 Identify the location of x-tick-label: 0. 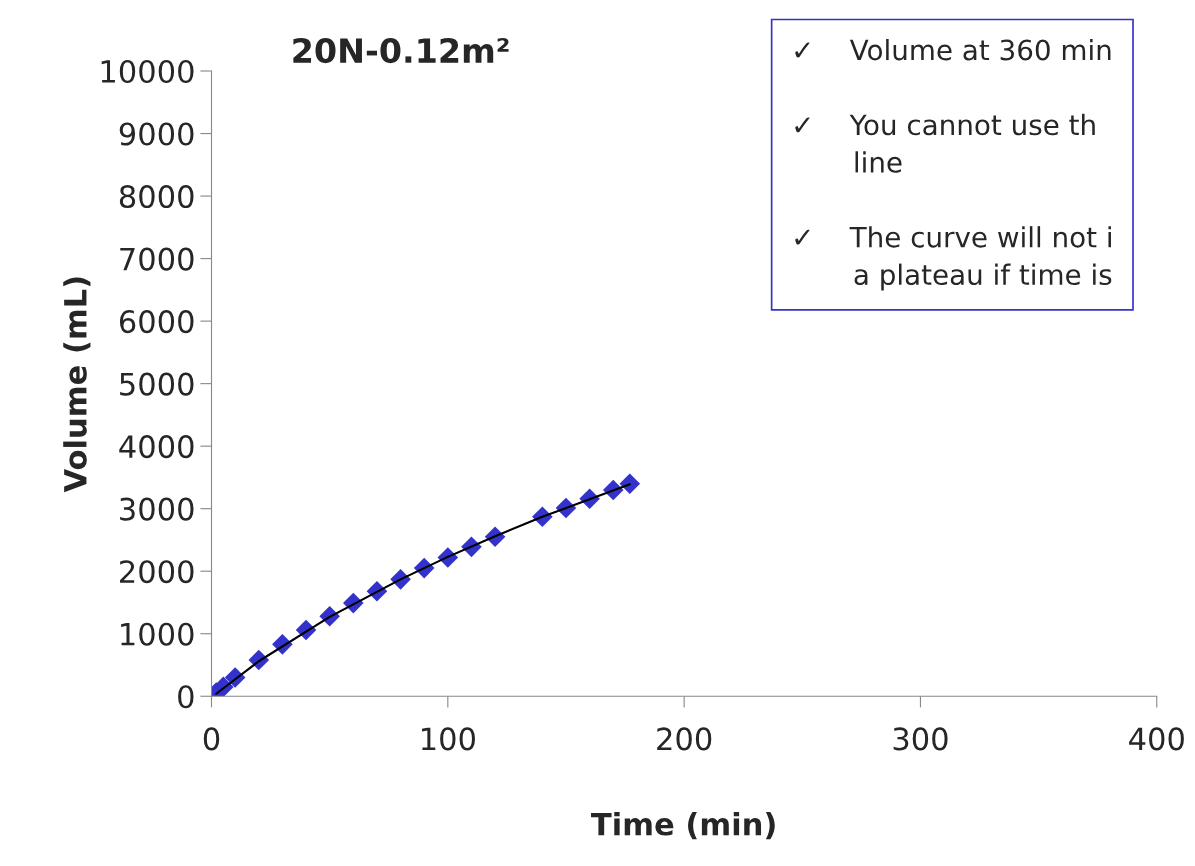
(211, 739).